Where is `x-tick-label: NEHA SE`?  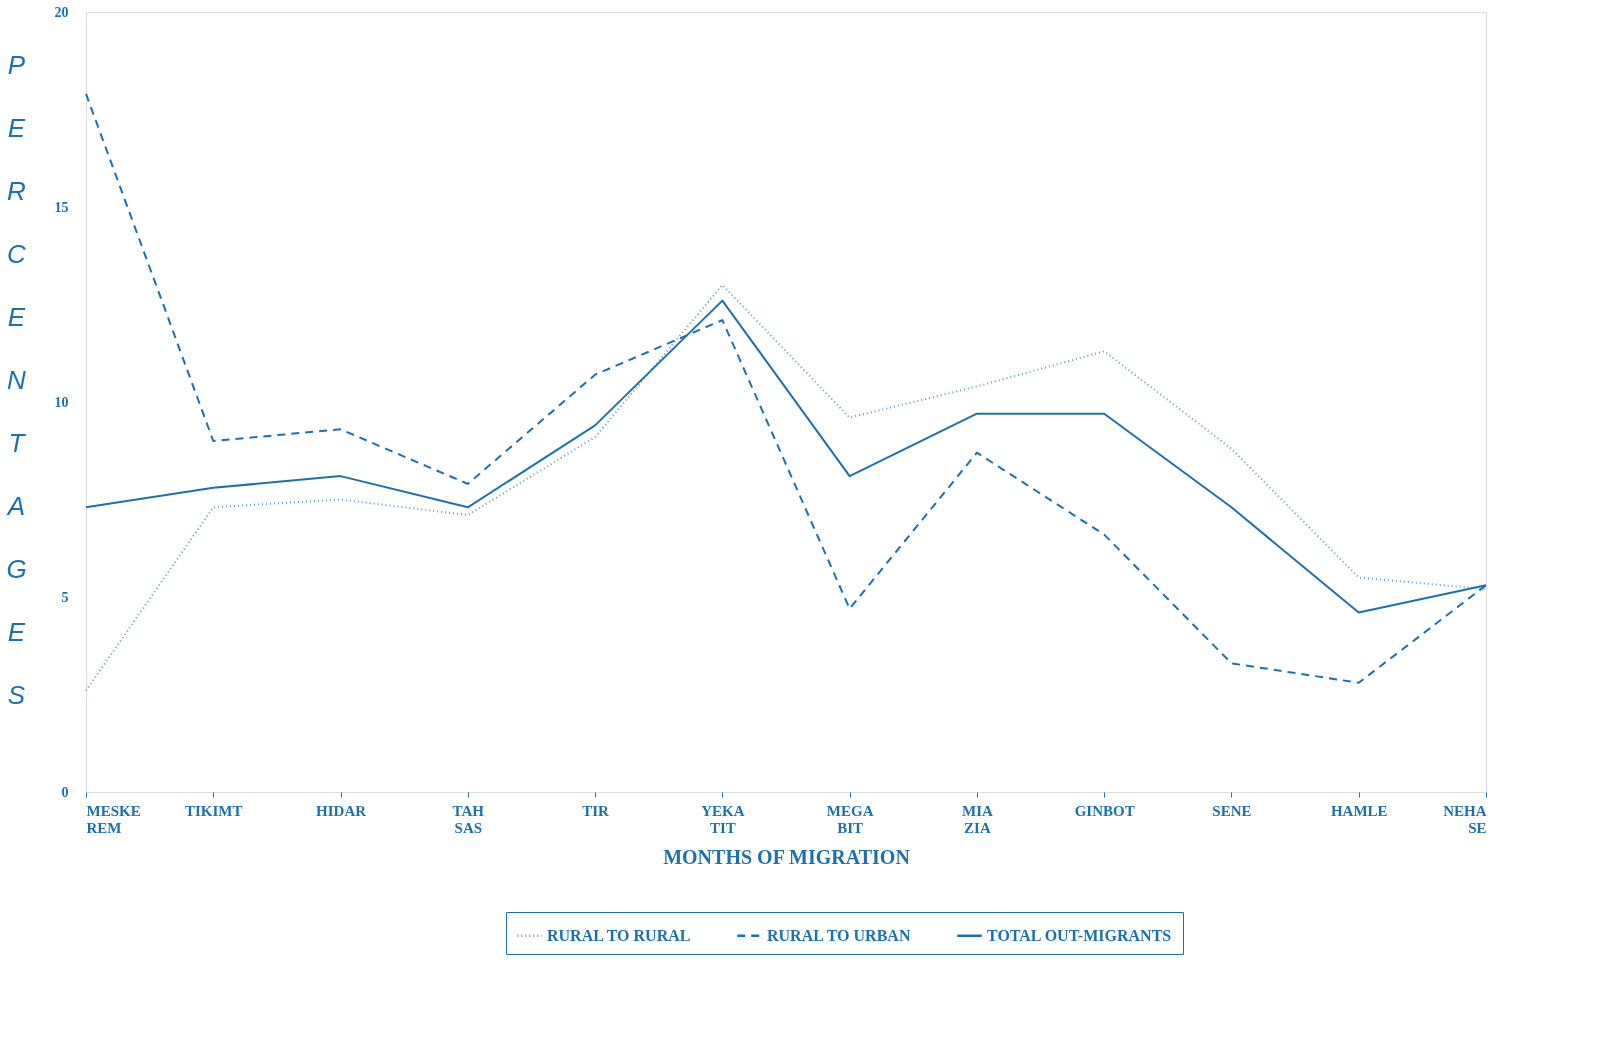 x-tick-label: NEHA SE is located at coordinates (1465, 819).